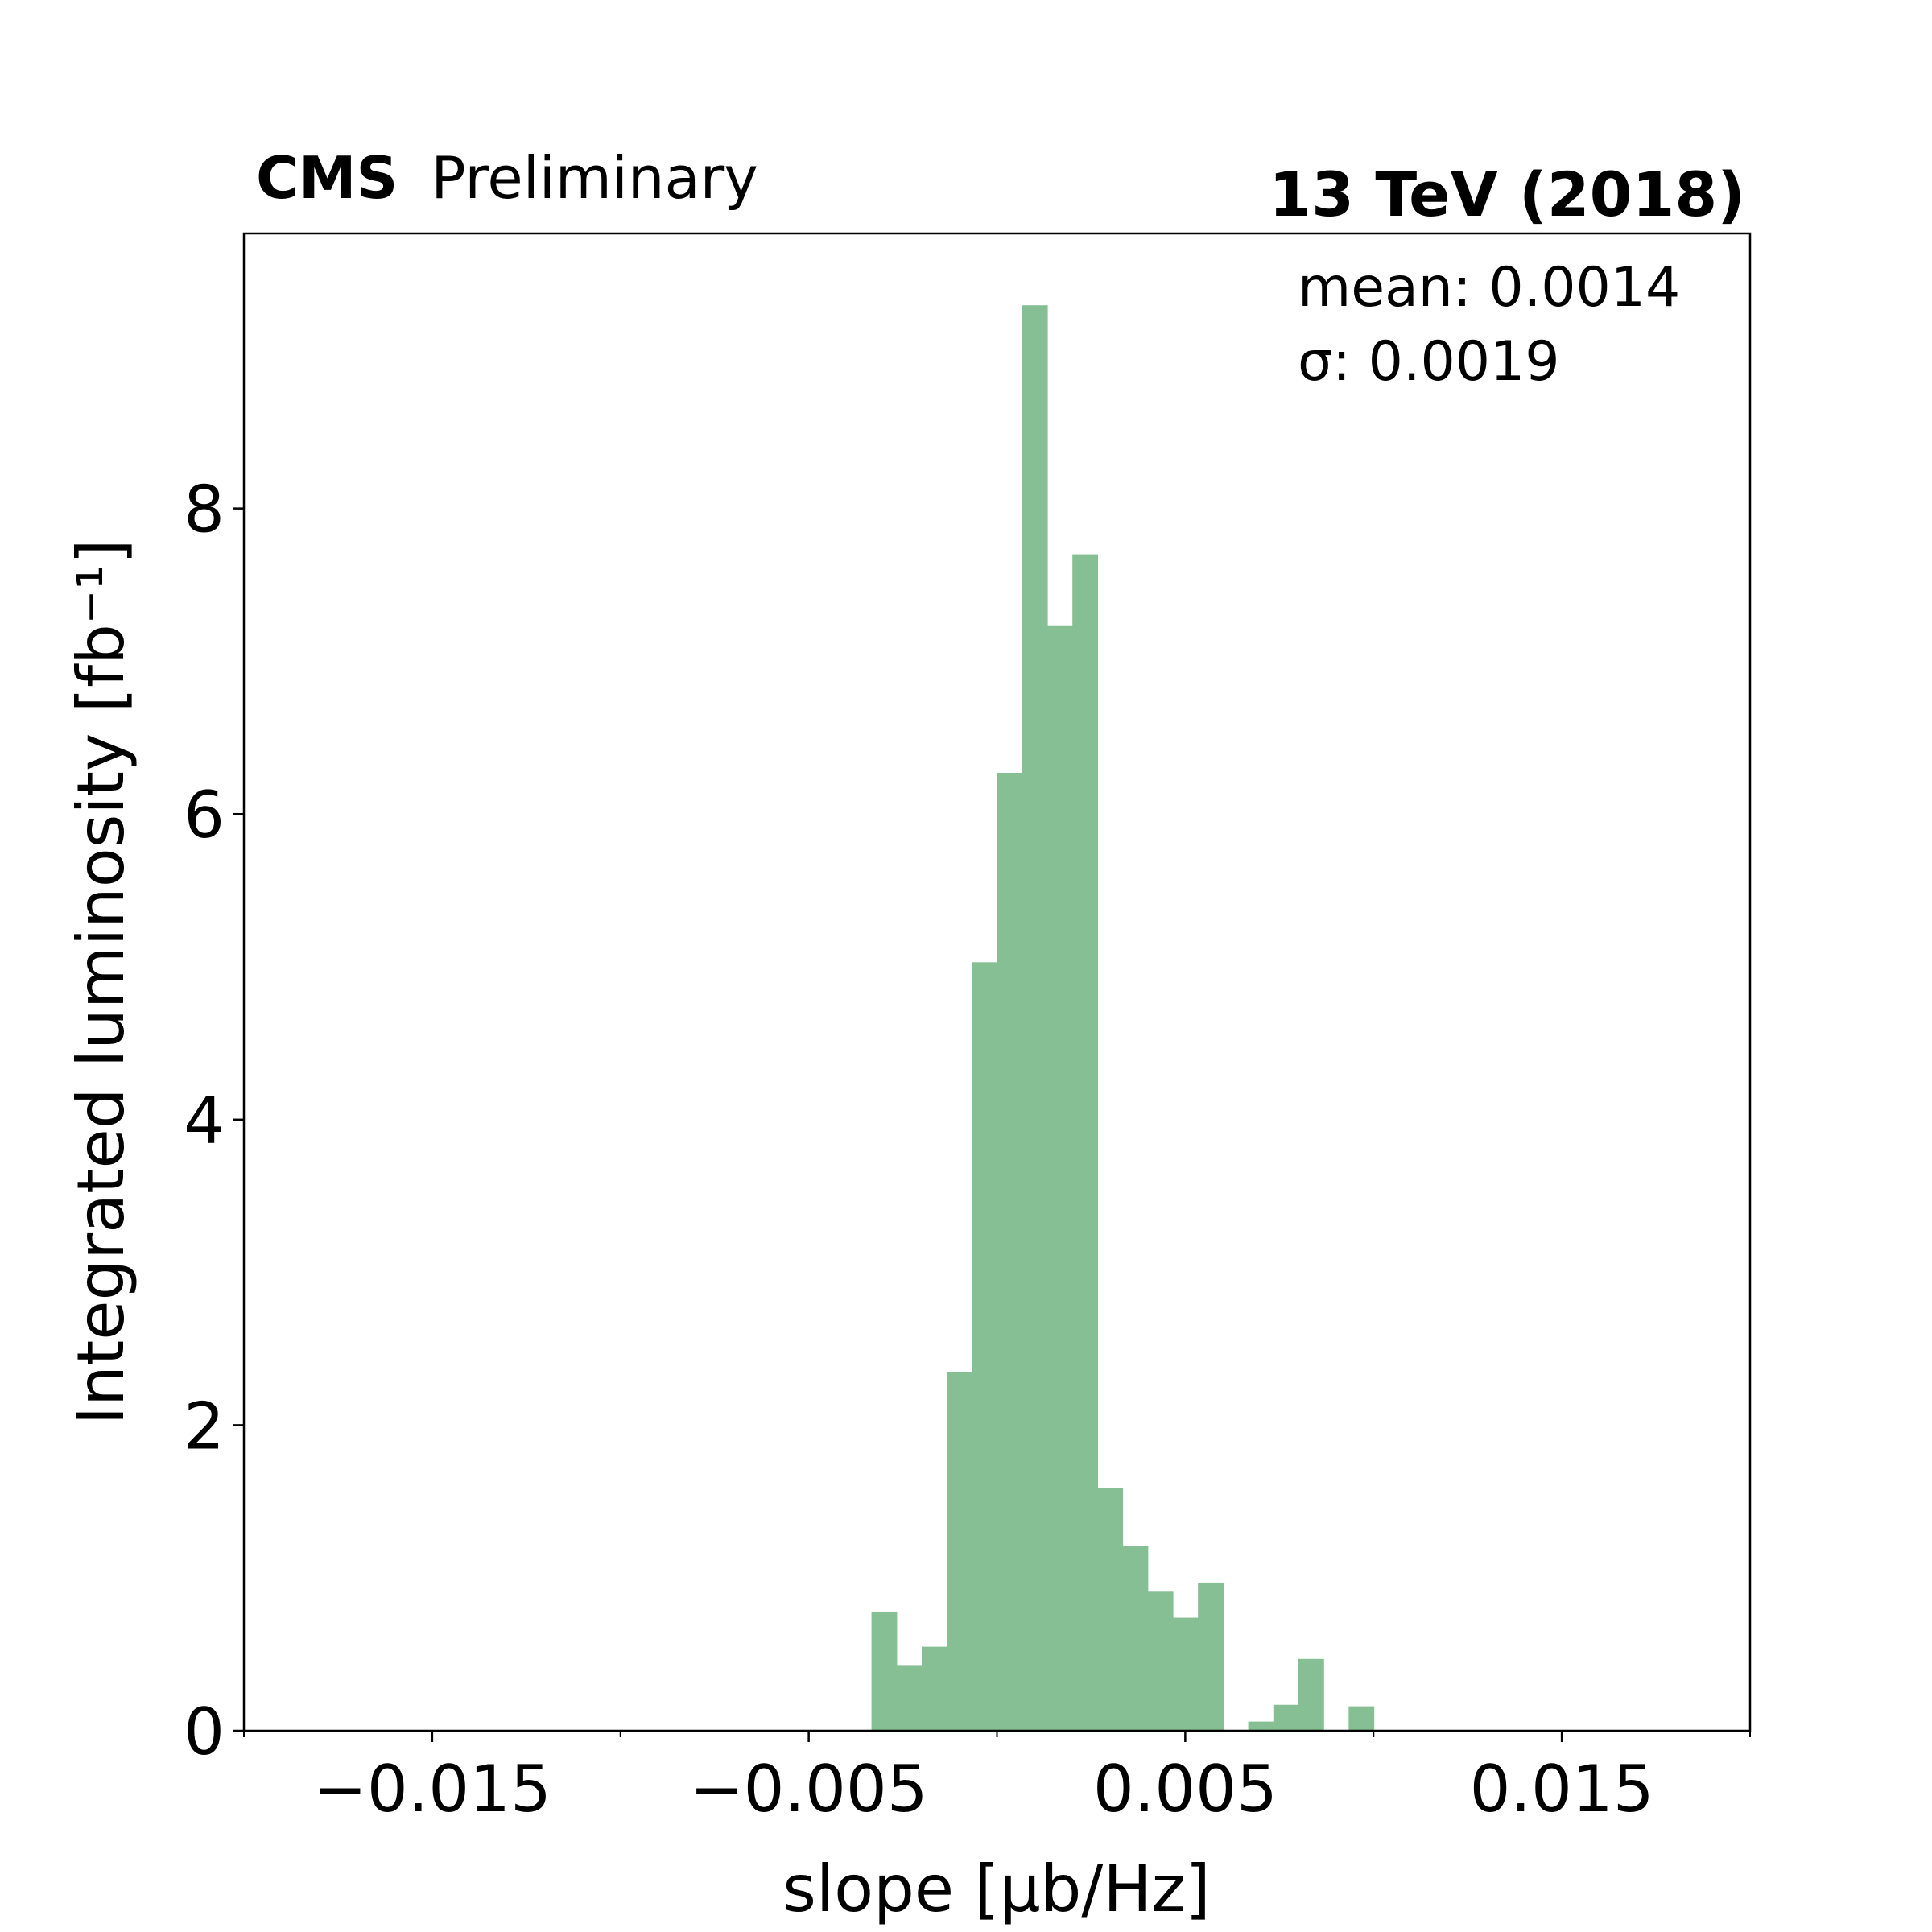  Describe the element at coordinates (204, 1426) in the screenshot. I see `y-tick-label: 2` at that location.